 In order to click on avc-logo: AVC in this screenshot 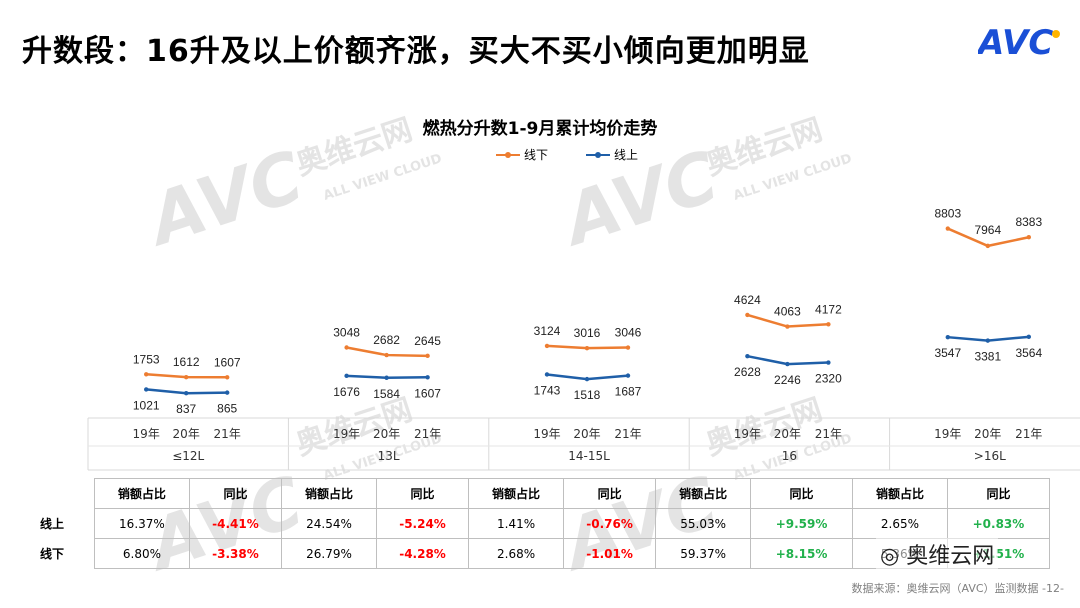, I will do `click(1020, 44)`.